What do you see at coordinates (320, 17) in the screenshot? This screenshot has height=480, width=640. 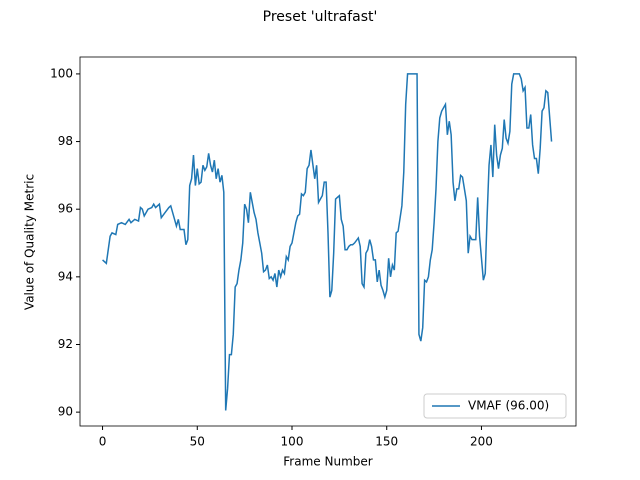 I see `chart-title: Preset 'ultrafast'` at bounding box center [320, 17].